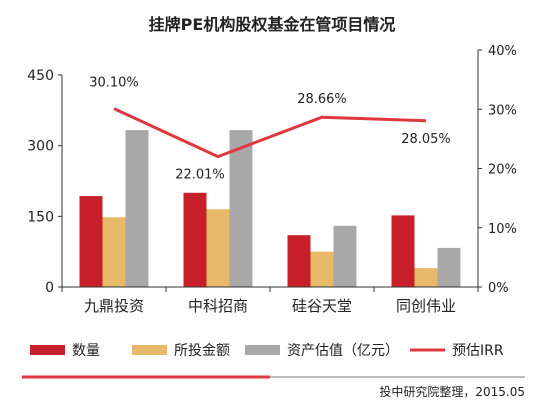 This screenshot has width=545, height=419. I want to click on right-tick-label: 30%, so click(502, 110).